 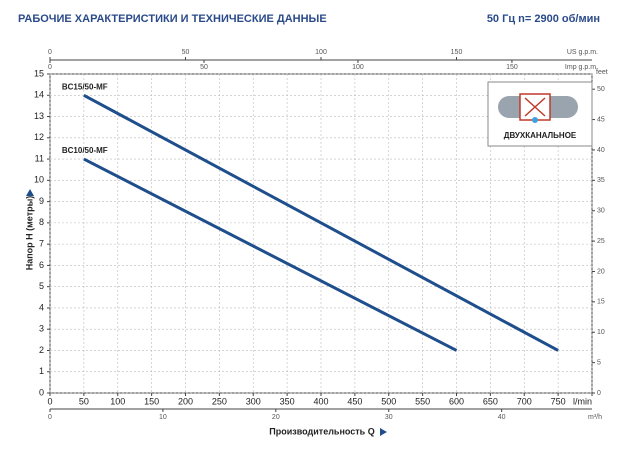 What do you see at coordinates (601, 241) in the screenshot?
I see `y2-tick-label: 25` at bounding box center [601, 241].